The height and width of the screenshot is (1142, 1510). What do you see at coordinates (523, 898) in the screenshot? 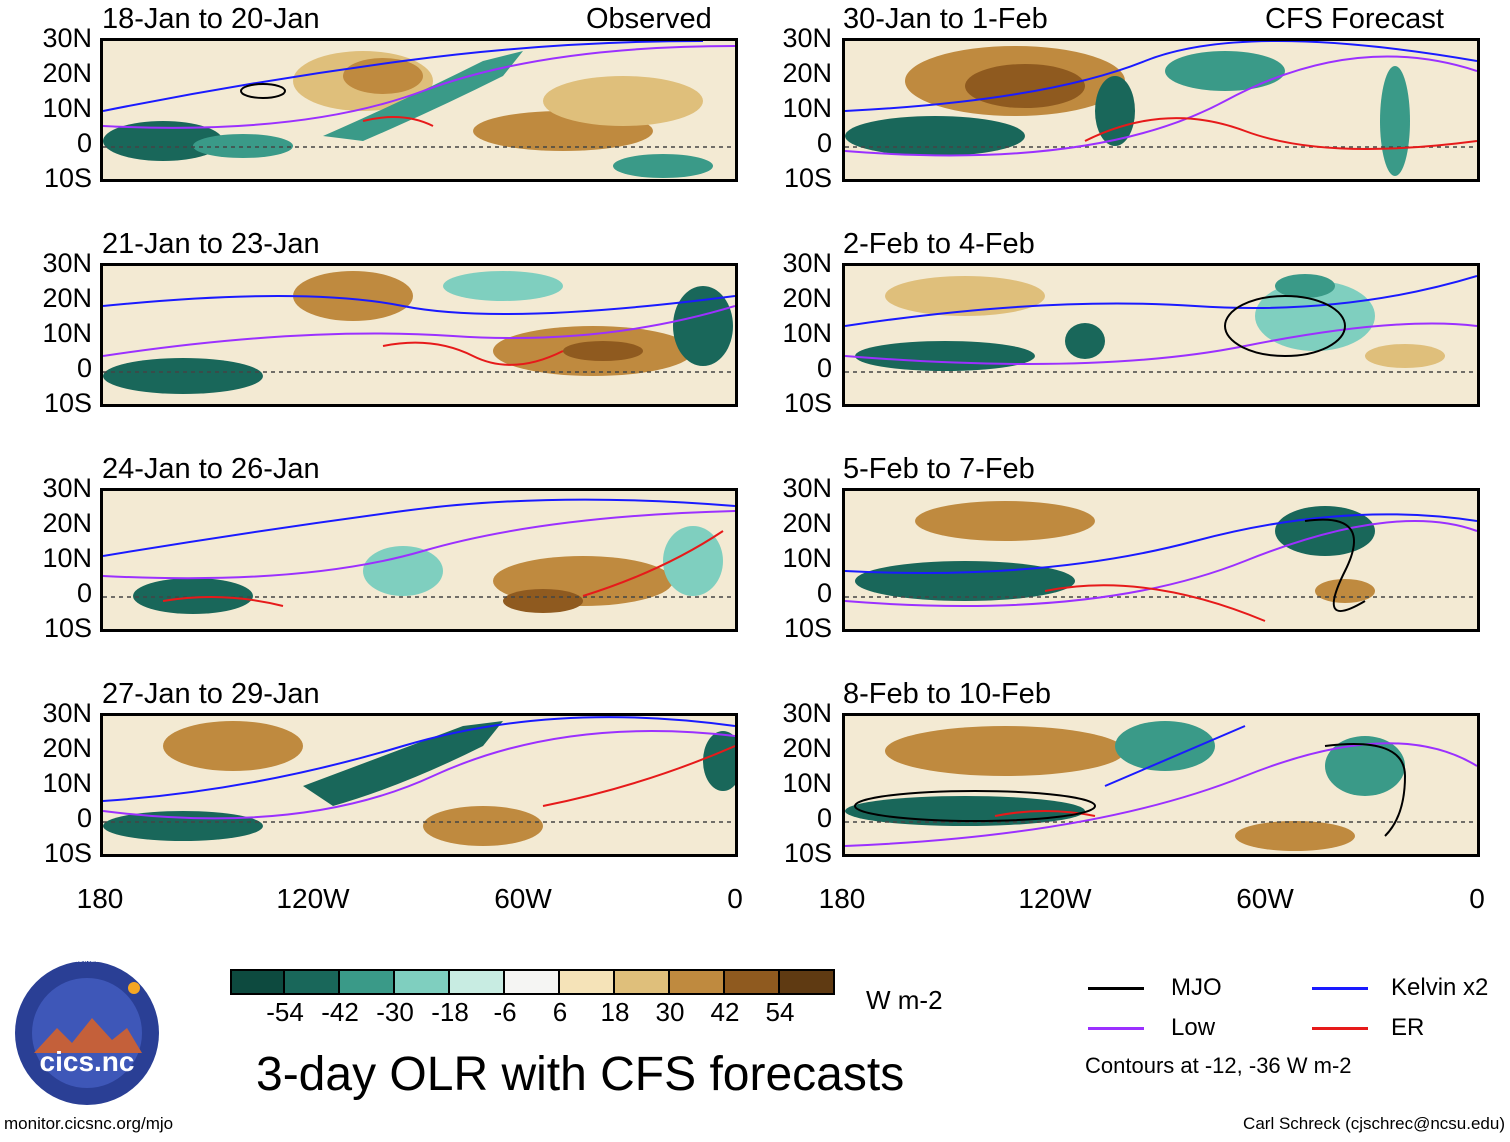
I see `lon-label-60w-left: 60W` at bounding box center [523, 898].